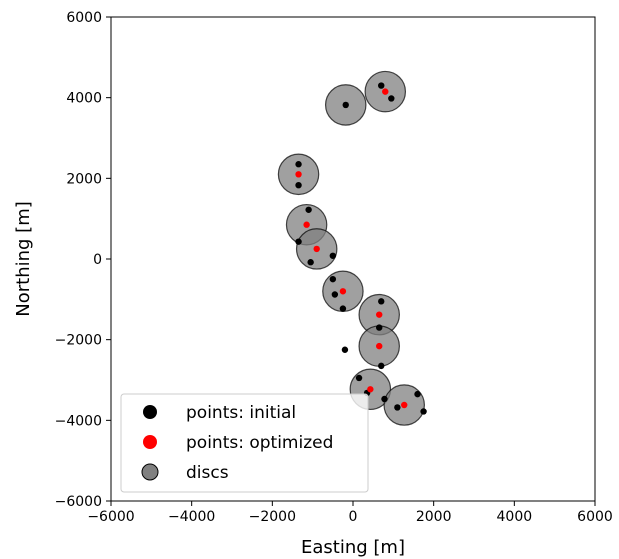 The height and width of the screenshot is (559, 619). I want to click on y-axis-label: Northing [m], so click(23, 258).